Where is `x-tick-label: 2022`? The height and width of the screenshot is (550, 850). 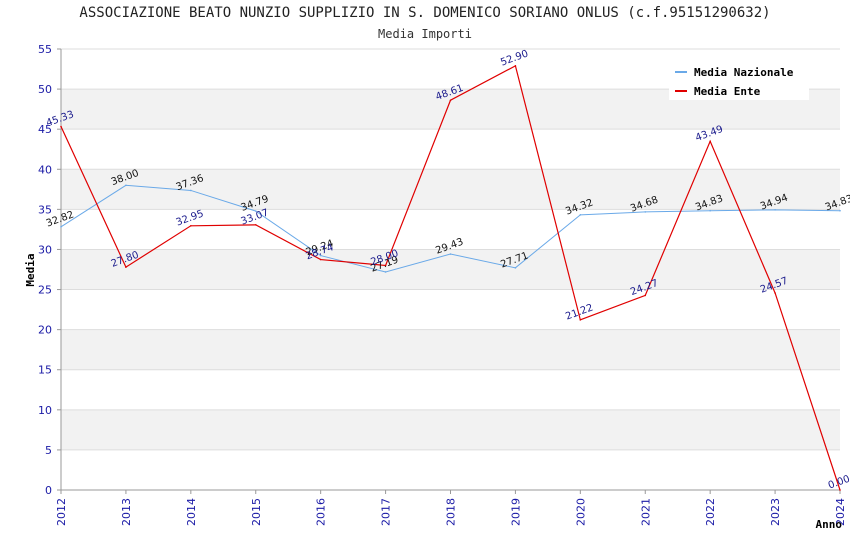
x-tick-label: 2022 is located at coordinates (710, 512).